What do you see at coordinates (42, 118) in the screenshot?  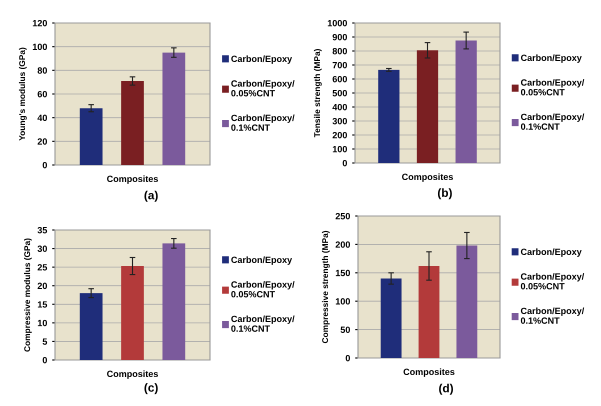 I see `y-tick-label: 40` at bounding box center [42, 118].